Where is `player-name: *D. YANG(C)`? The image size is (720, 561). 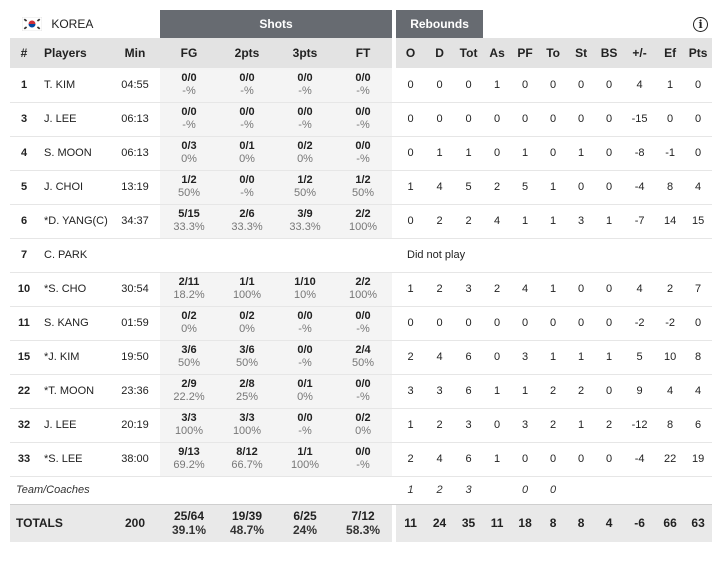 player-name: *D. YANG(C) is located at coordinates (76, 221).